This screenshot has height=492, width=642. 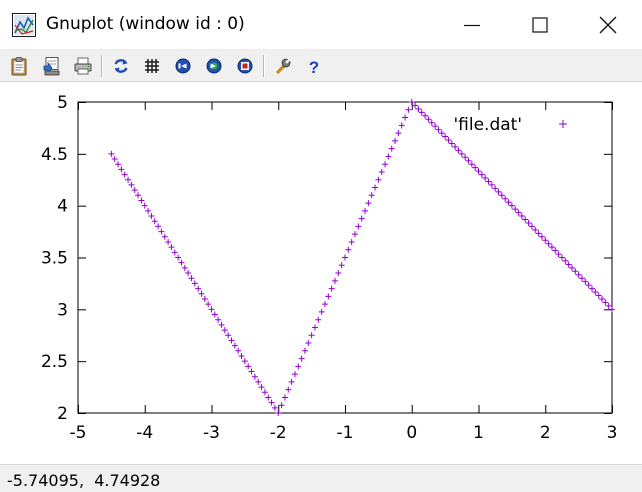 I want to click on replot-button, so click(x=121, y=66).